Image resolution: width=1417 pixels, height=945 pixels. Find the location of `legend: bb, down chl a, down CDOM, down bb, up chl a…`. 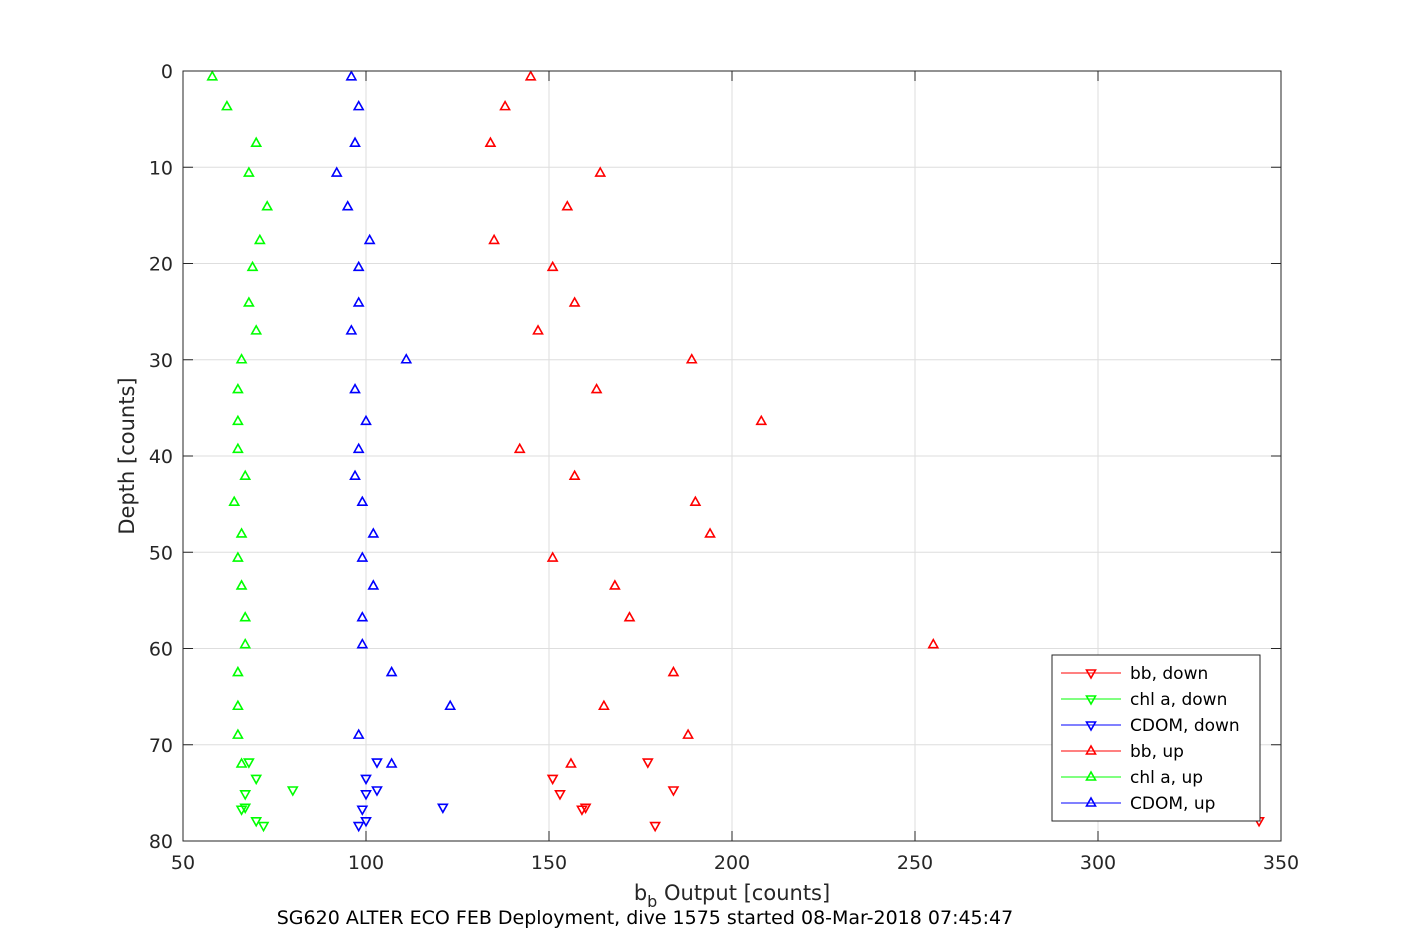

legend: bb, down chl a, down CDOM, down bb, up chl a… is located at coordinates (1156, 738).